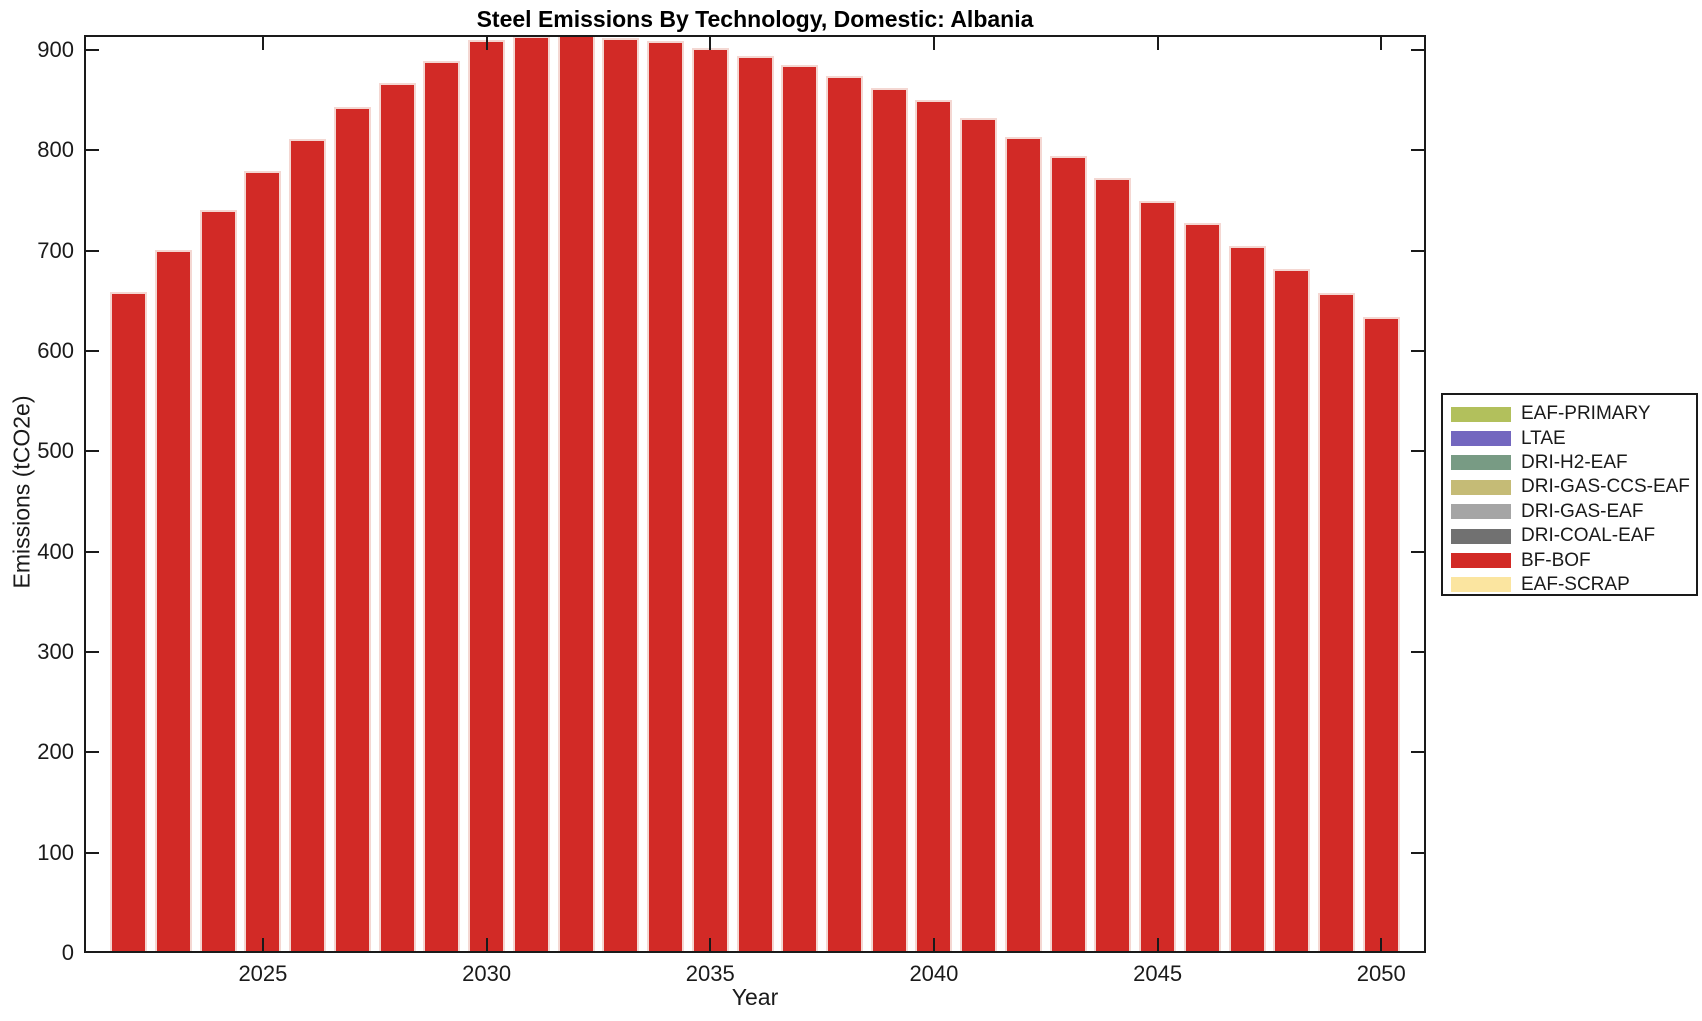 The height and width of the screenshot is (1021, 1702). I want to click on bar-2047, so click(1247, 599).